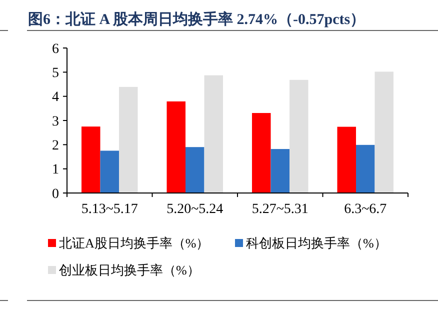 The height and width of the screenshot is (331, 438). Describe the element at coordinates (55, 122) in the screenshot. I see `y-tick-label: 3` at that location.